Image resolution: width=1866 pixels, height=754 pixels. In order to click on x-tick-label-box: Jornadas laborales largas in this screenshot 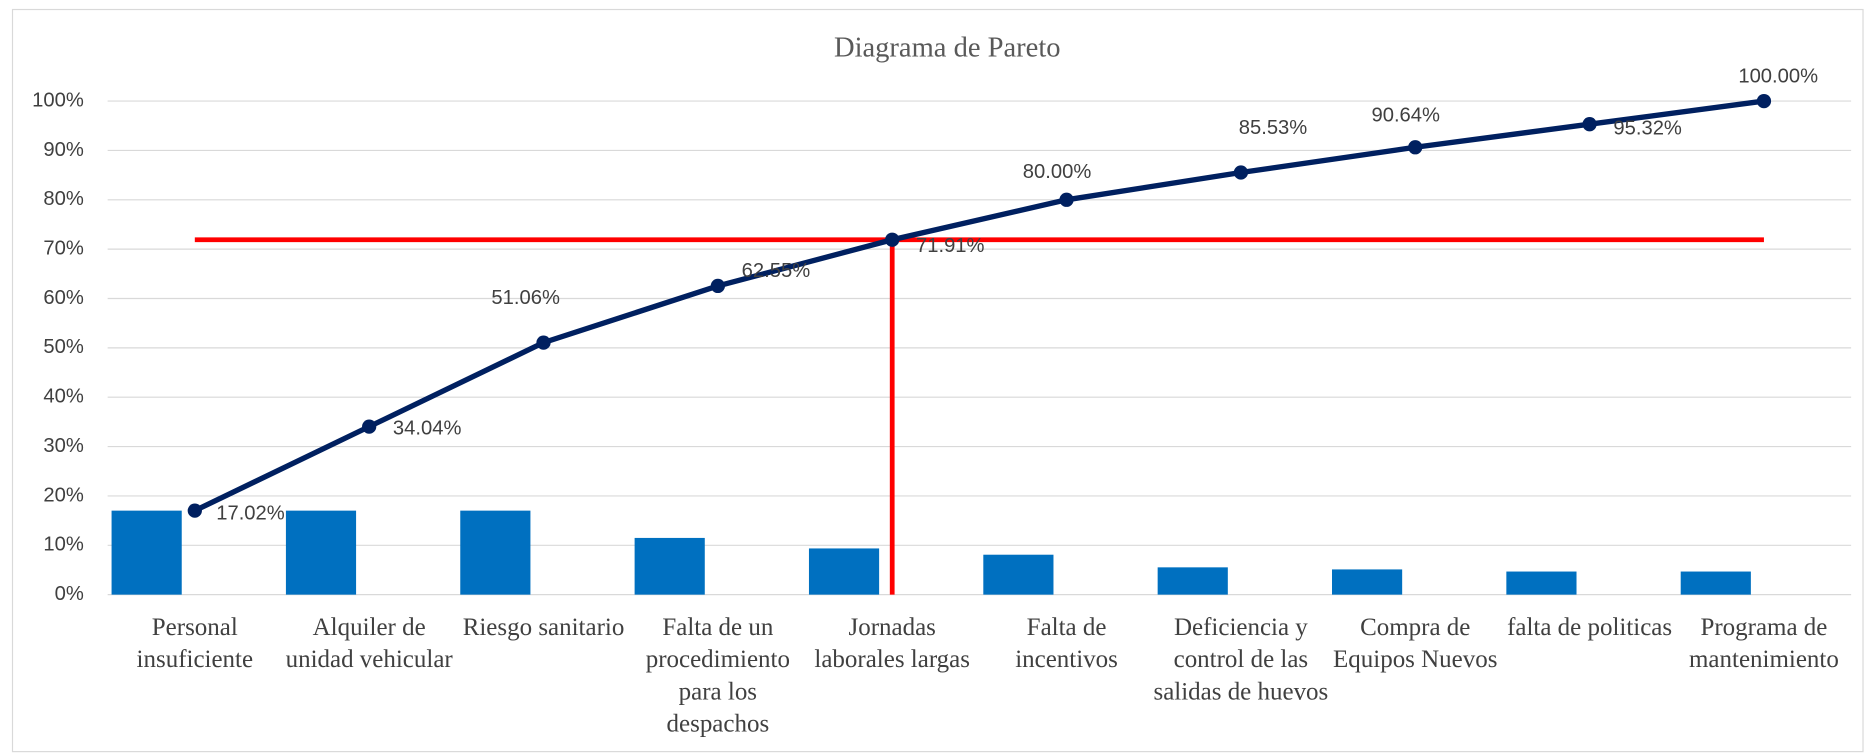, I will do `click(892, 643)`.